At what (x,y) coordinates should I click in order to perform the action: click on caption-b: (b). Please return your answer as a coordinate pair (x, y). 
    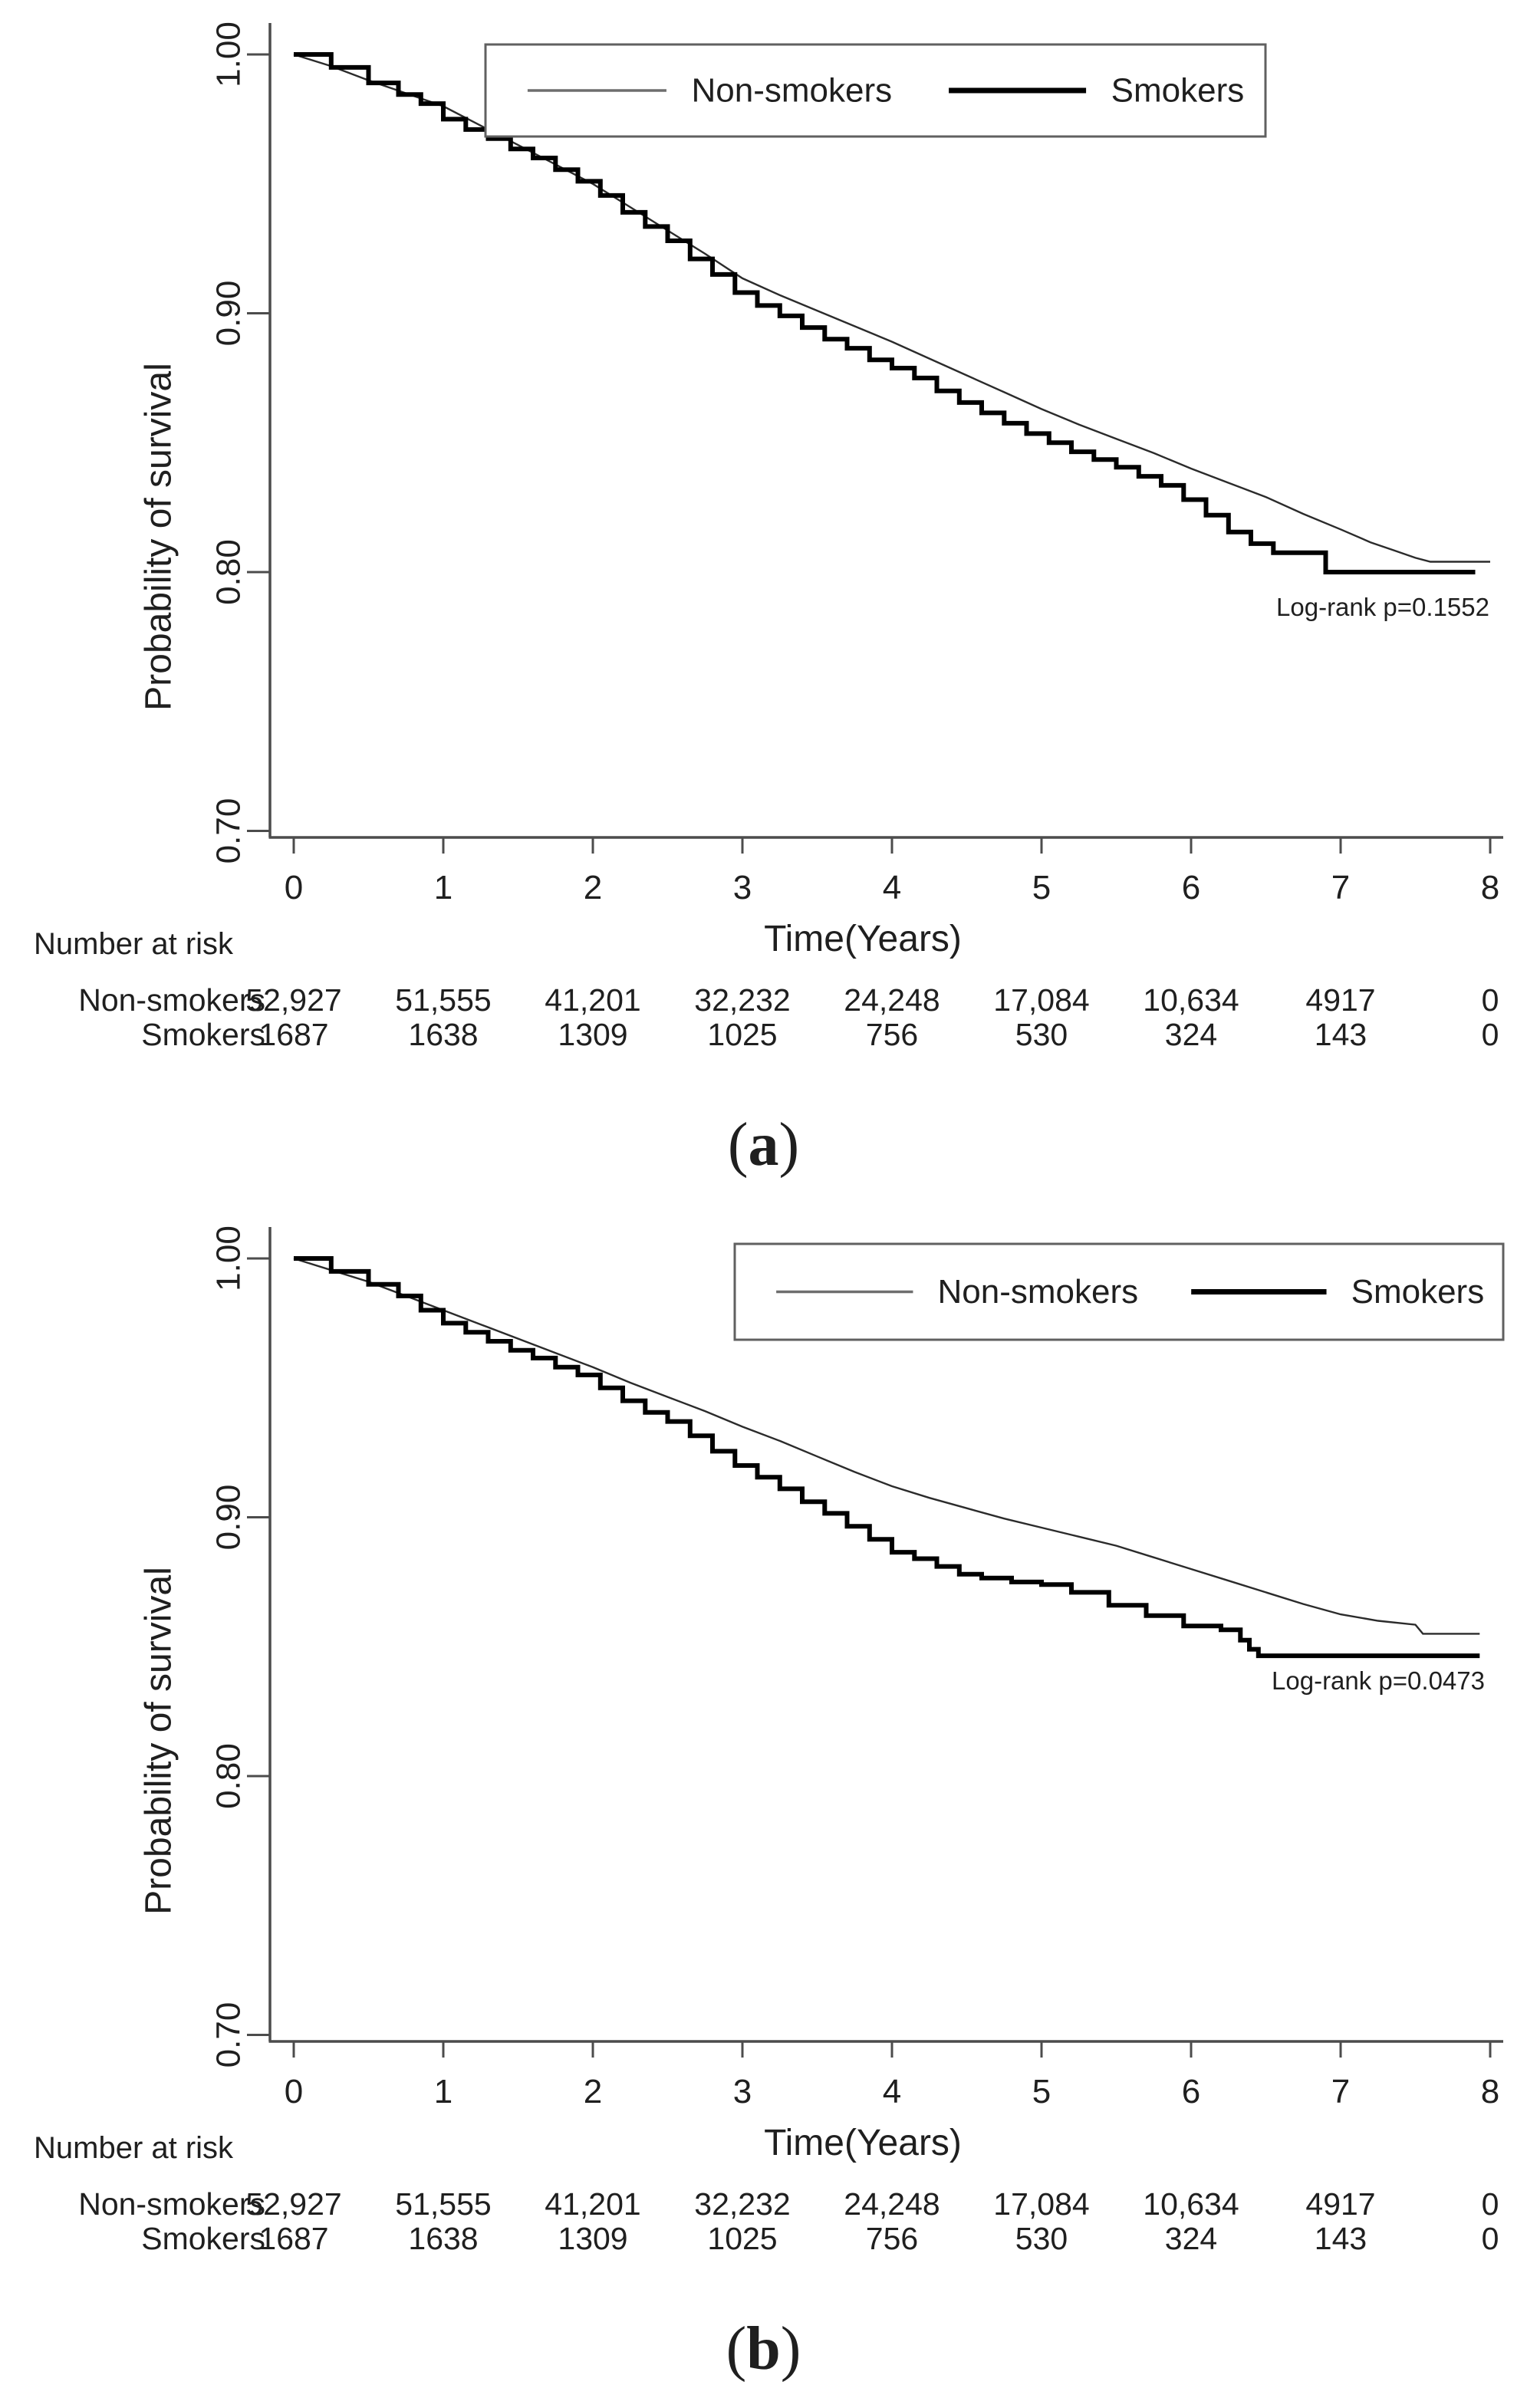
    Looking at the image, I should click on (763, 2349).